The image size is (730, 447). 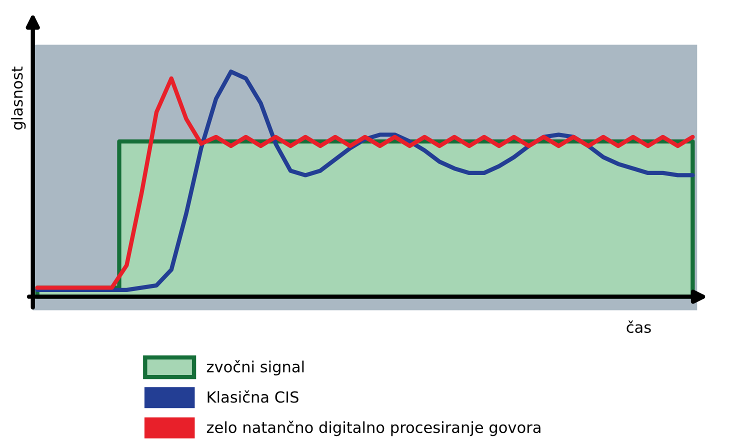 What do you see at coordinates (373, 428) in the screenshot?
I see `legend-label: zelo natančno digitalno procesiranje govora` at bounding box center [373, 428].